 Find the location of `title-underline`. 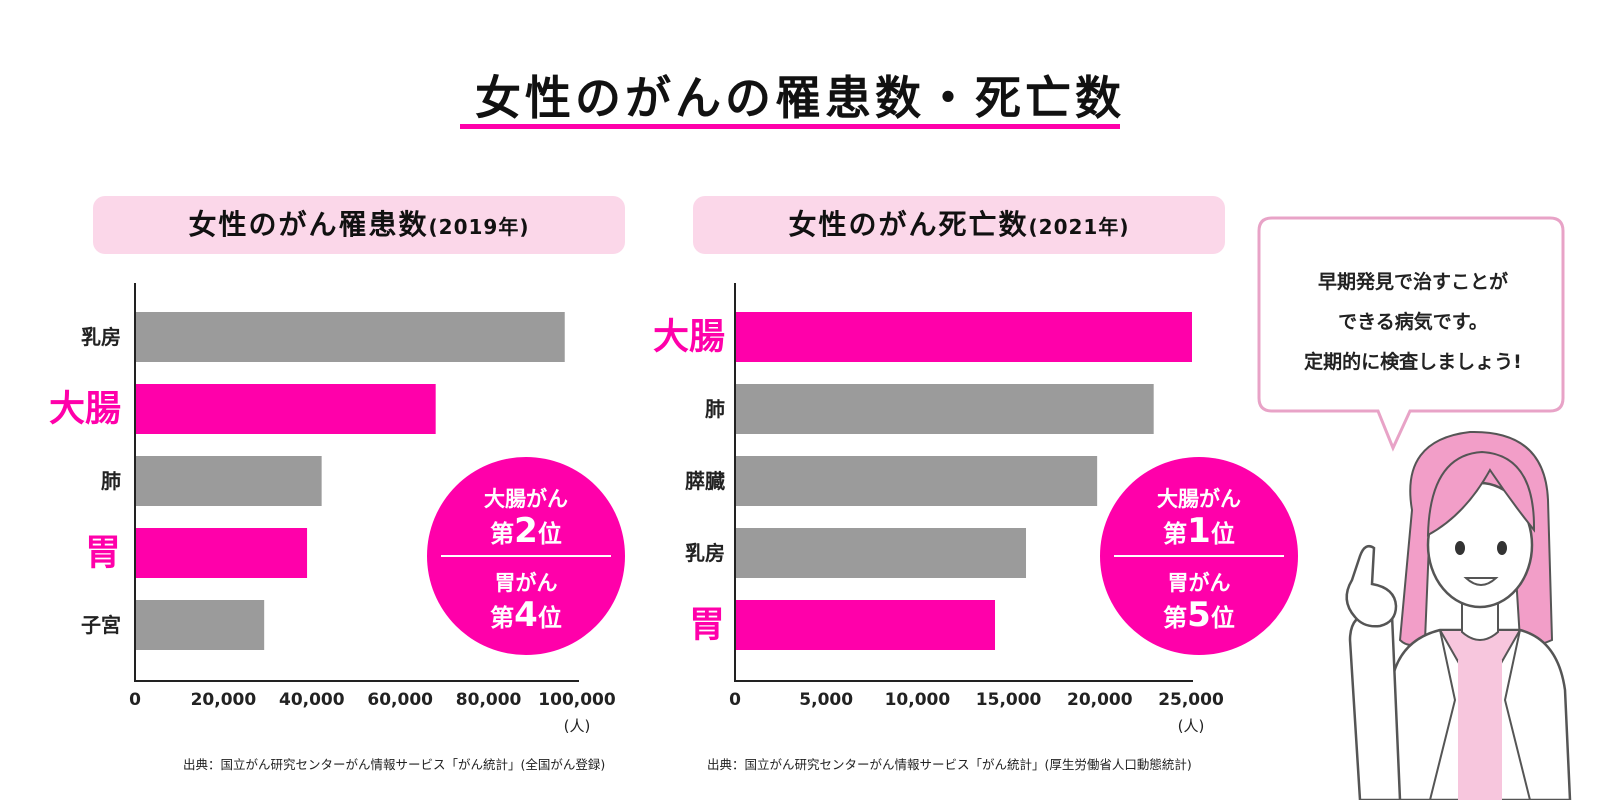

title-underline is located at coordinates (790, 126).